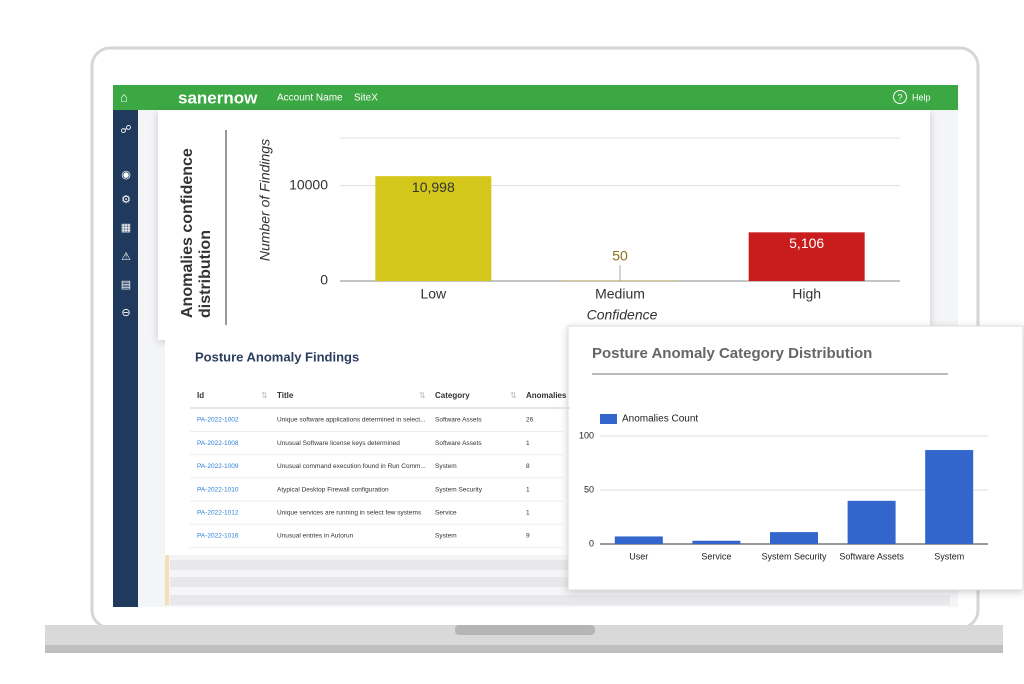 The image size is (1024, 684). What do you see at coordinates (218, 466) in the screenshot?
I see `finding-id: PA-2022-1009` at bounding box center [218, 466].